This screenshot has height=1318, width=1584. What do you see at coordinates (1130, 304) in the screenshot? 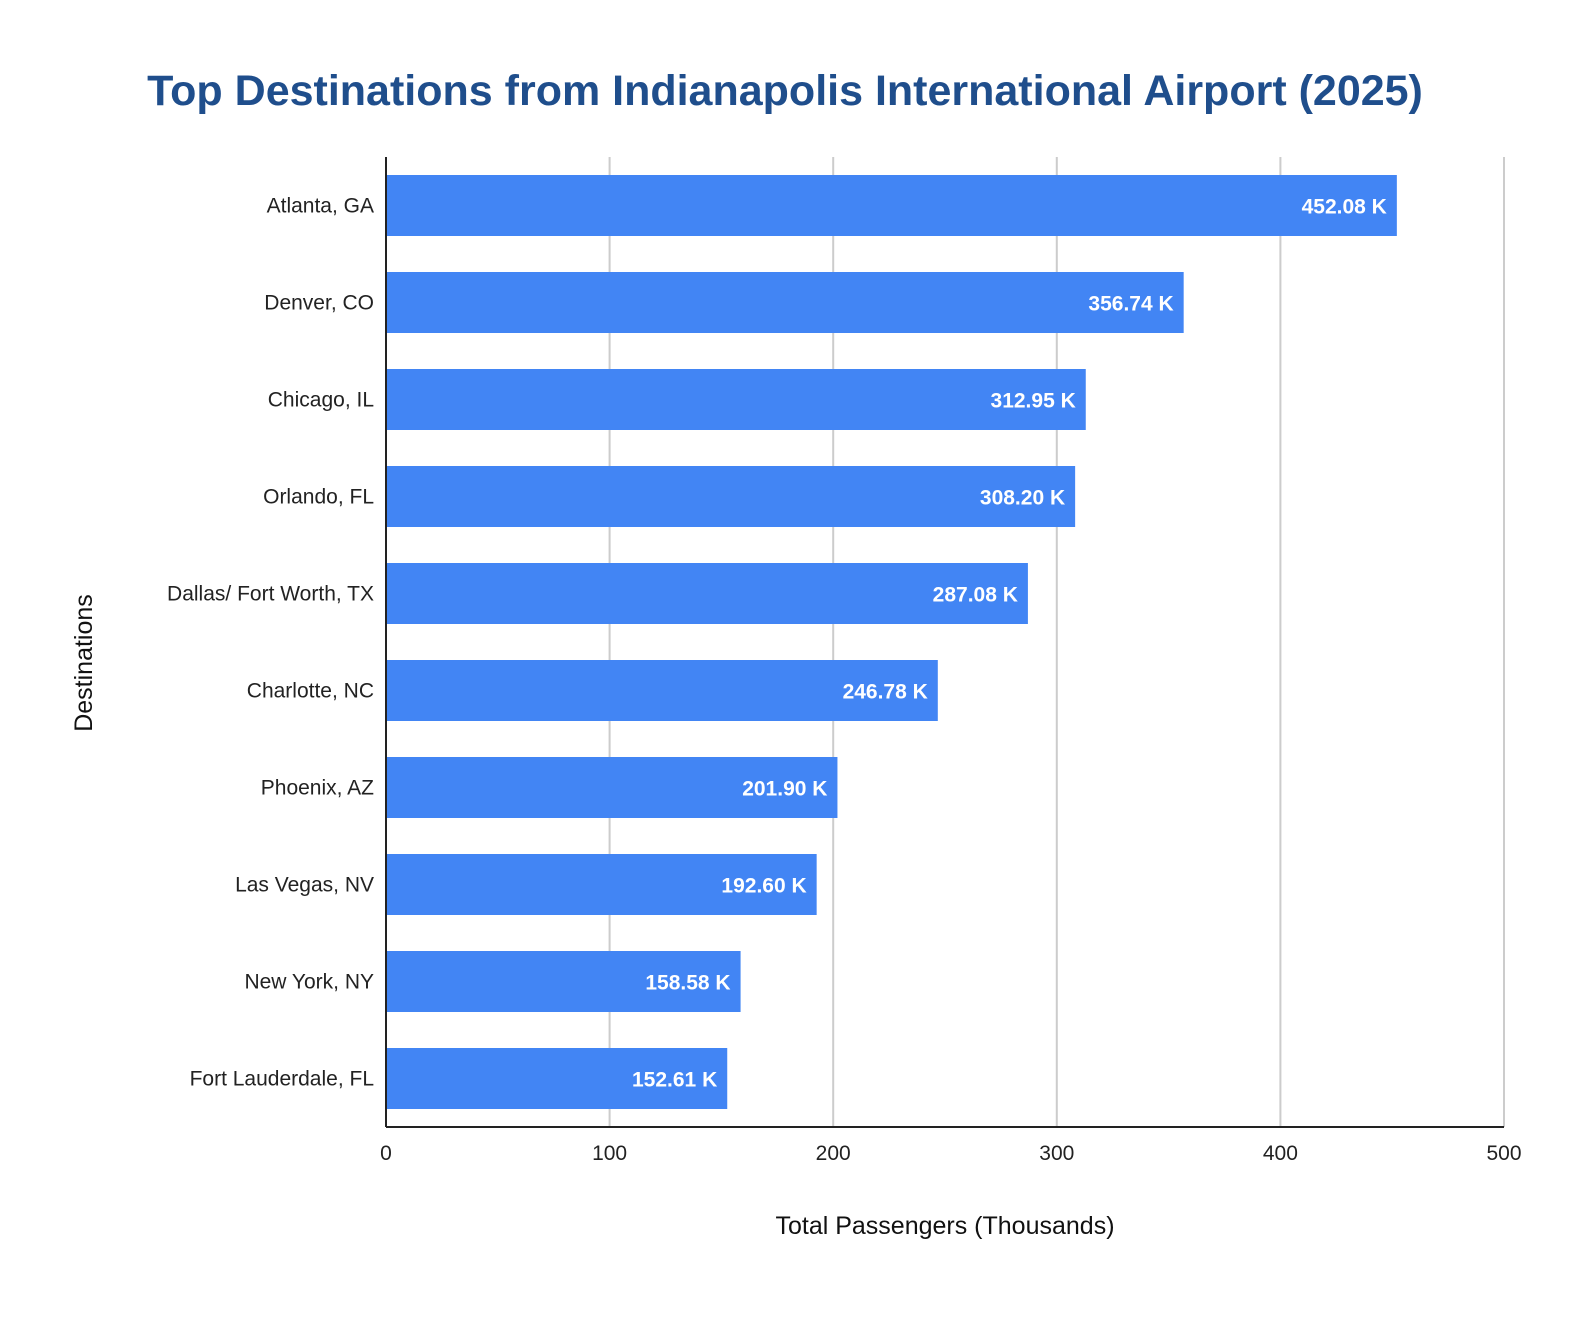
I see `data-label-1: 356.74 K` at bounding box center [1130, 304].